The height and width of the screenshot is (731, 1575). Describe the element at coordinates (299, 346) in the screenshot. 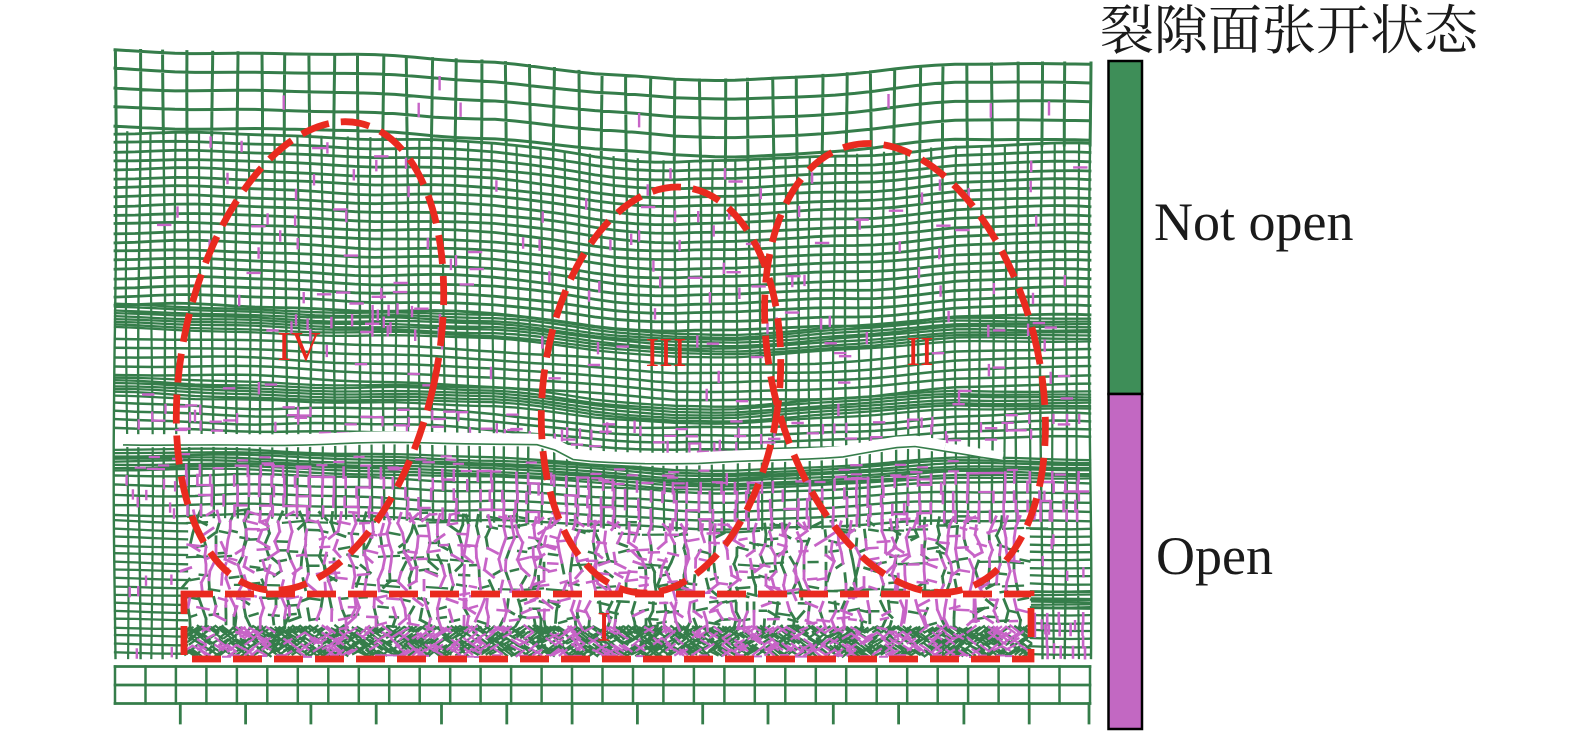

I see `svg-text: IV` at that location.